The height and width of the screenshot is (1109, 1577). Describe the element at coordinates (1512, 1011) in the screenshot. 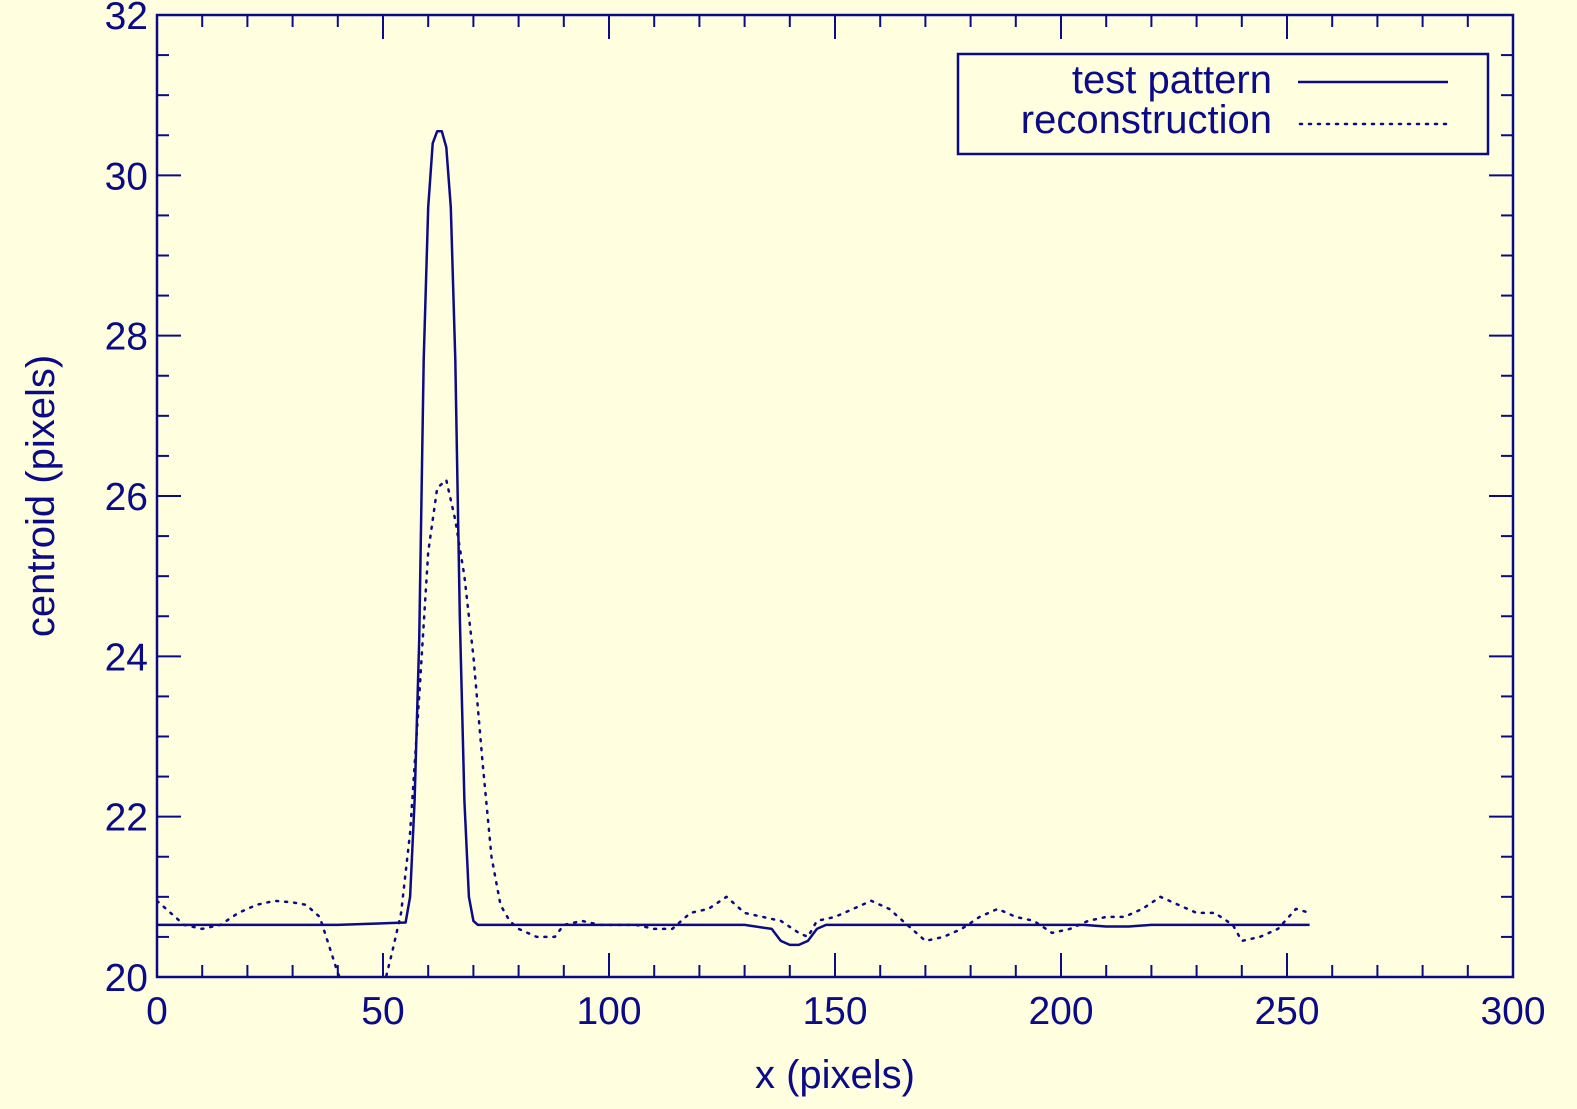

I see `x-tick-label: 300` at that location.